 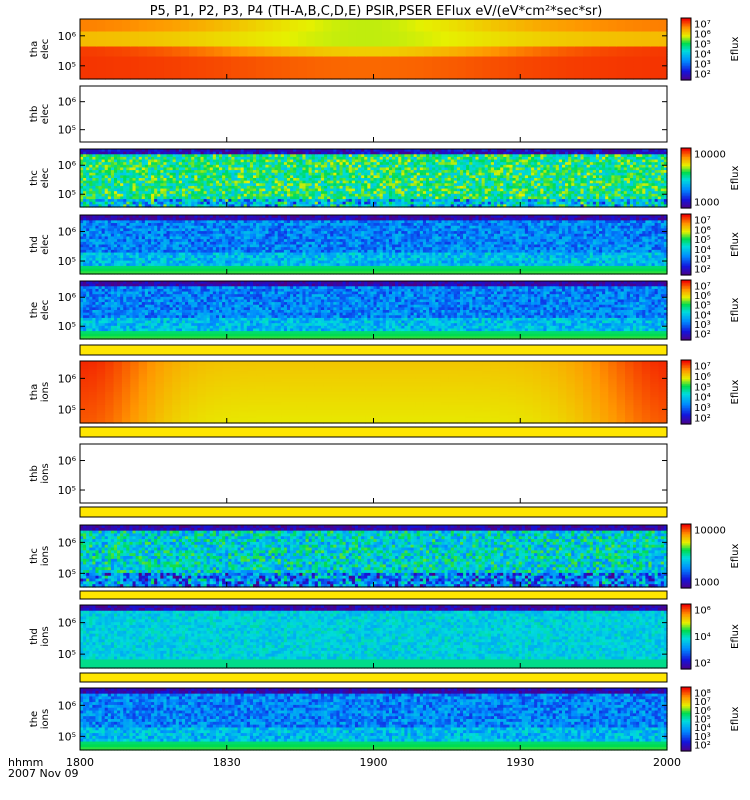 What do you see at coordinates (702, 75) in the screenshot?
I see `colorbar-tick-label: 10²` at bounding box center [702, 75].